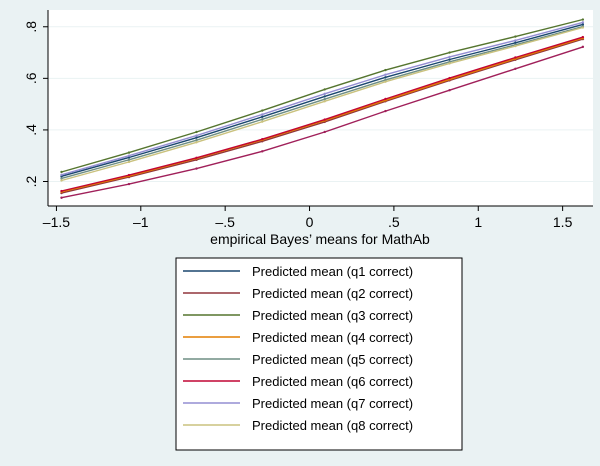  Describe the element at coordinates (31, 181) in the screenshot. I see `y-tick-label: .2` at that location.